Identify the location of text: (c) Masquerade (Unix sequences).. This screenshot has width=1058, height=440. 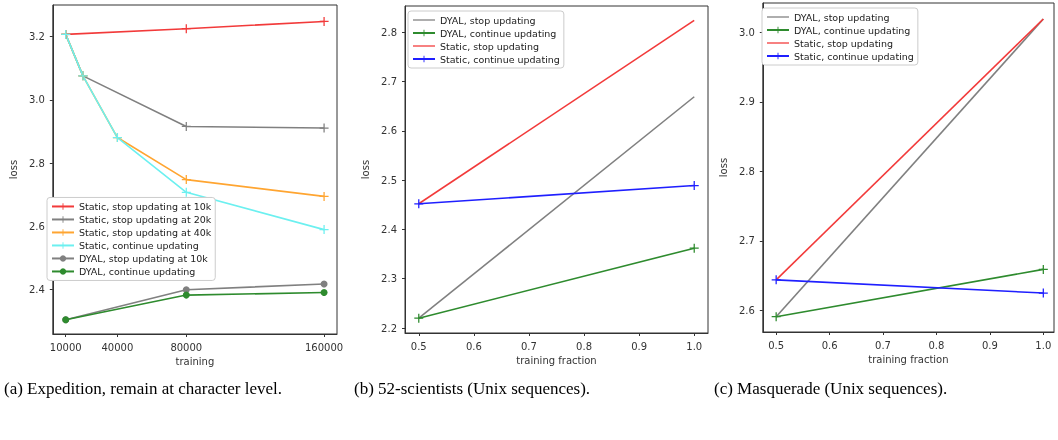
(831, 388).